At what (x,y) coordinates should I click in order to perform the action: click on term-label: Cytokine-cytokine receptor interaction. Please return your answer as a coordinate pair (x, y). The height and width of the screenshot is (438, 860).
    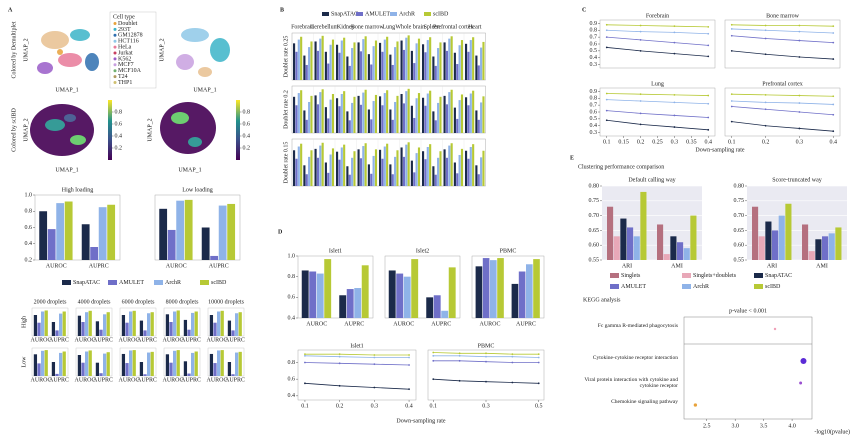
    Looking at the image, I should click on (635, 358).